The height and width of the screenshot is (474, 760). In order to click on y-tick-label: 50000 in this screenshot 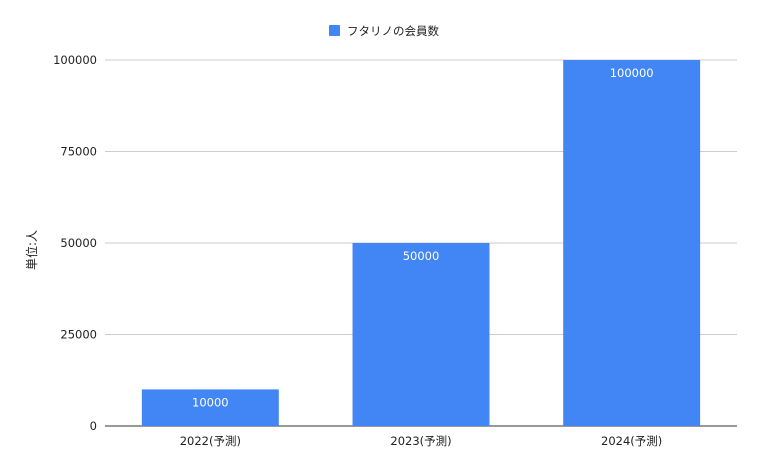, I will do `click(78, 243)`.